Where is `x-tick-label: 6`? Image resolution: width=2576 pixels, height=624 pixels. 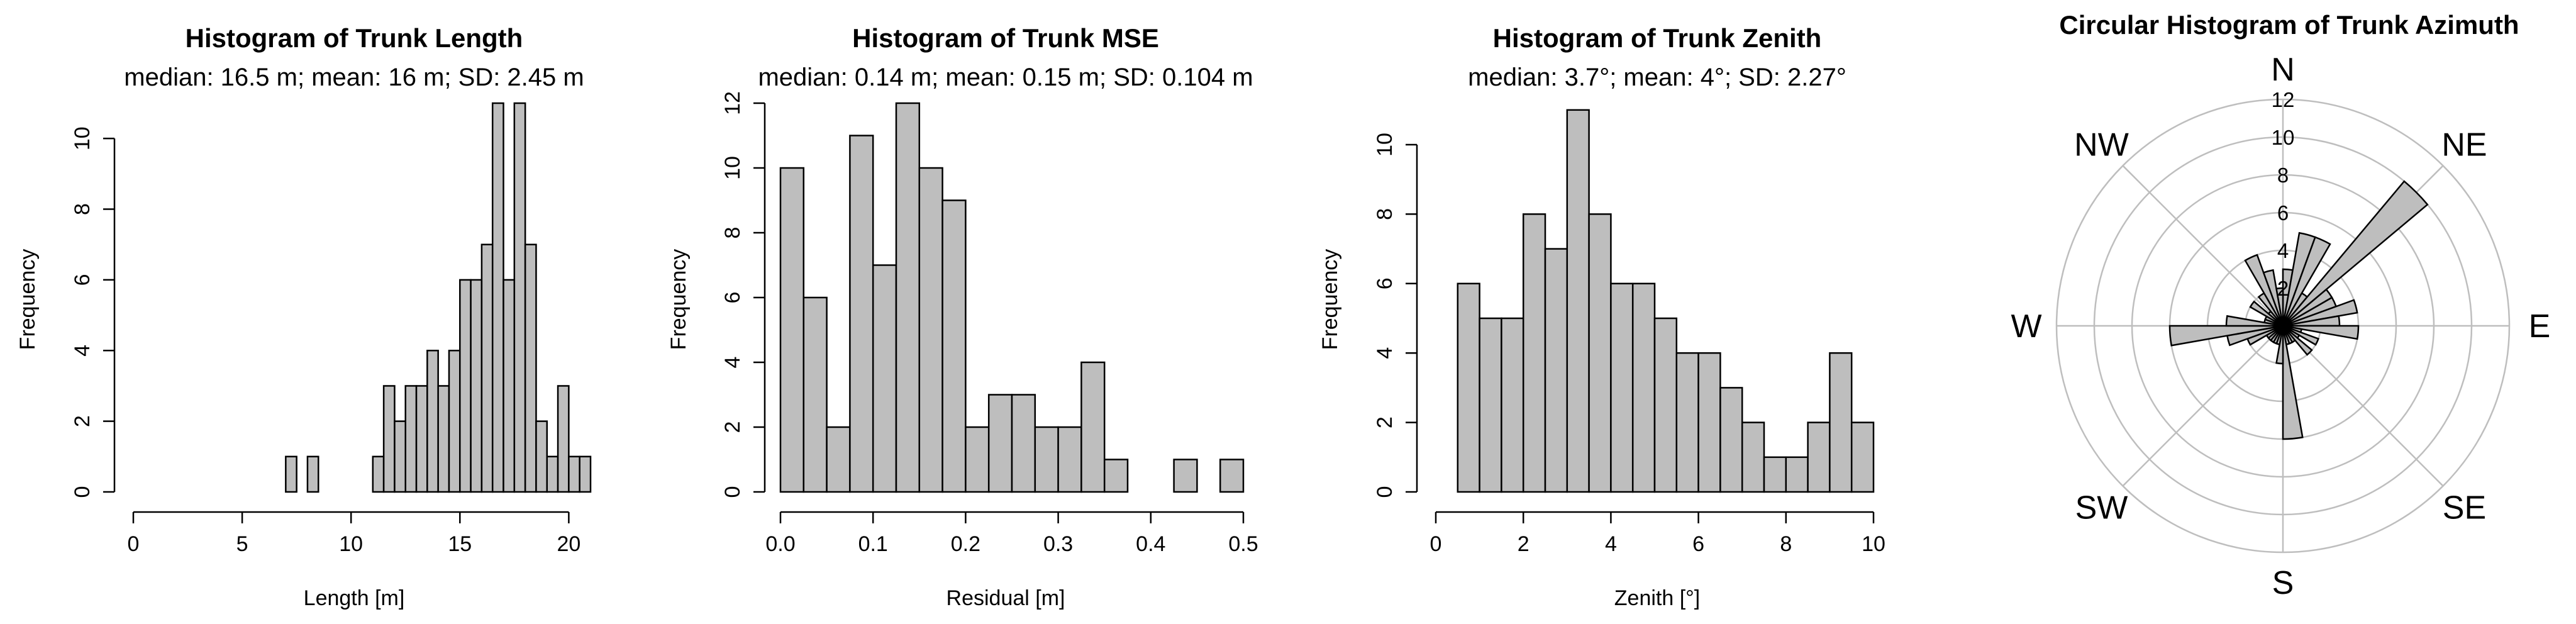 x-tick-label: 6 is located at coordinates (1698, 544).